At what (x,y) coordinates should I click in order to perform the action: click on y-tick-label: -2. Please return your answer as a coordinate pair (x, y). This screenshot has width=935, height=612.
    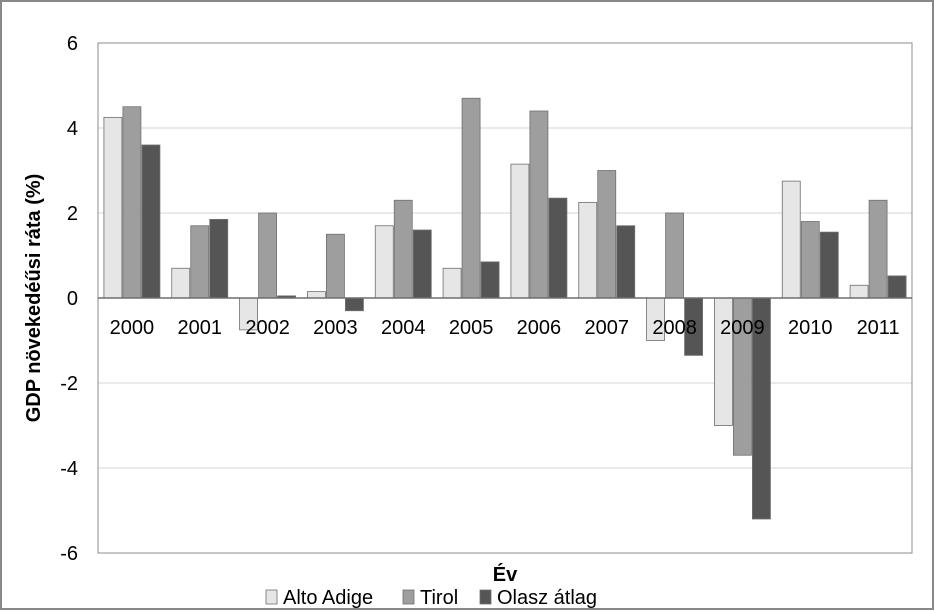
    Looking at the image, I should click on (69, 384).